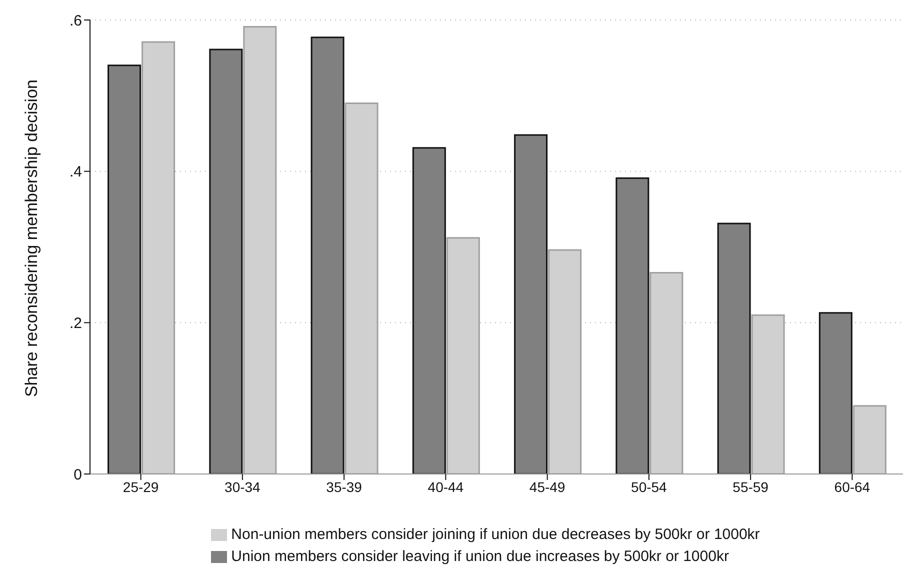 The height and width of the screenshot is (584, 923). I want to click on x-tick-label: 25-29, so click(140, 486).